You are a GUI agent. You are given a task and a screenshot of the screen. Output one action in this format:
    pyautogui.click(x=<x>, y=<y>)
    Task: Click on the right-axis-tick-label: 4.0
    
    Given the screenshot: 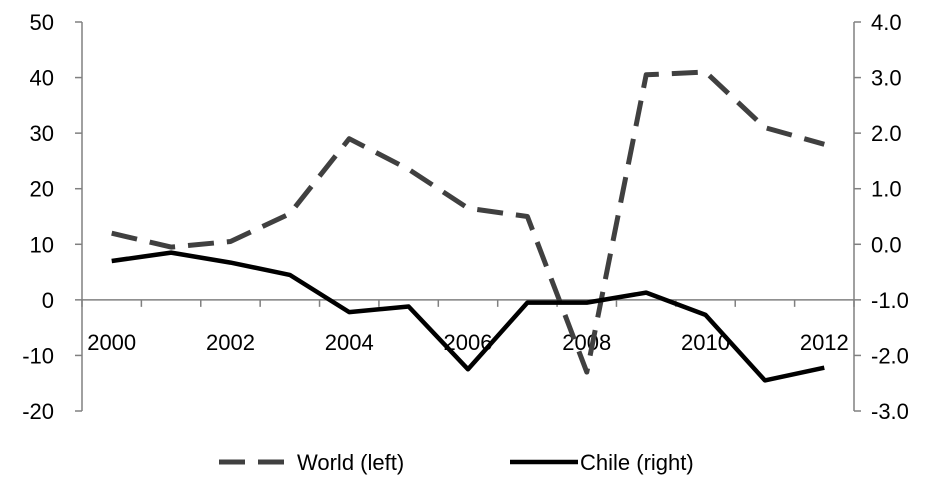 What is the action you would take?
    pyautogui.click(x=886, y=22)
    